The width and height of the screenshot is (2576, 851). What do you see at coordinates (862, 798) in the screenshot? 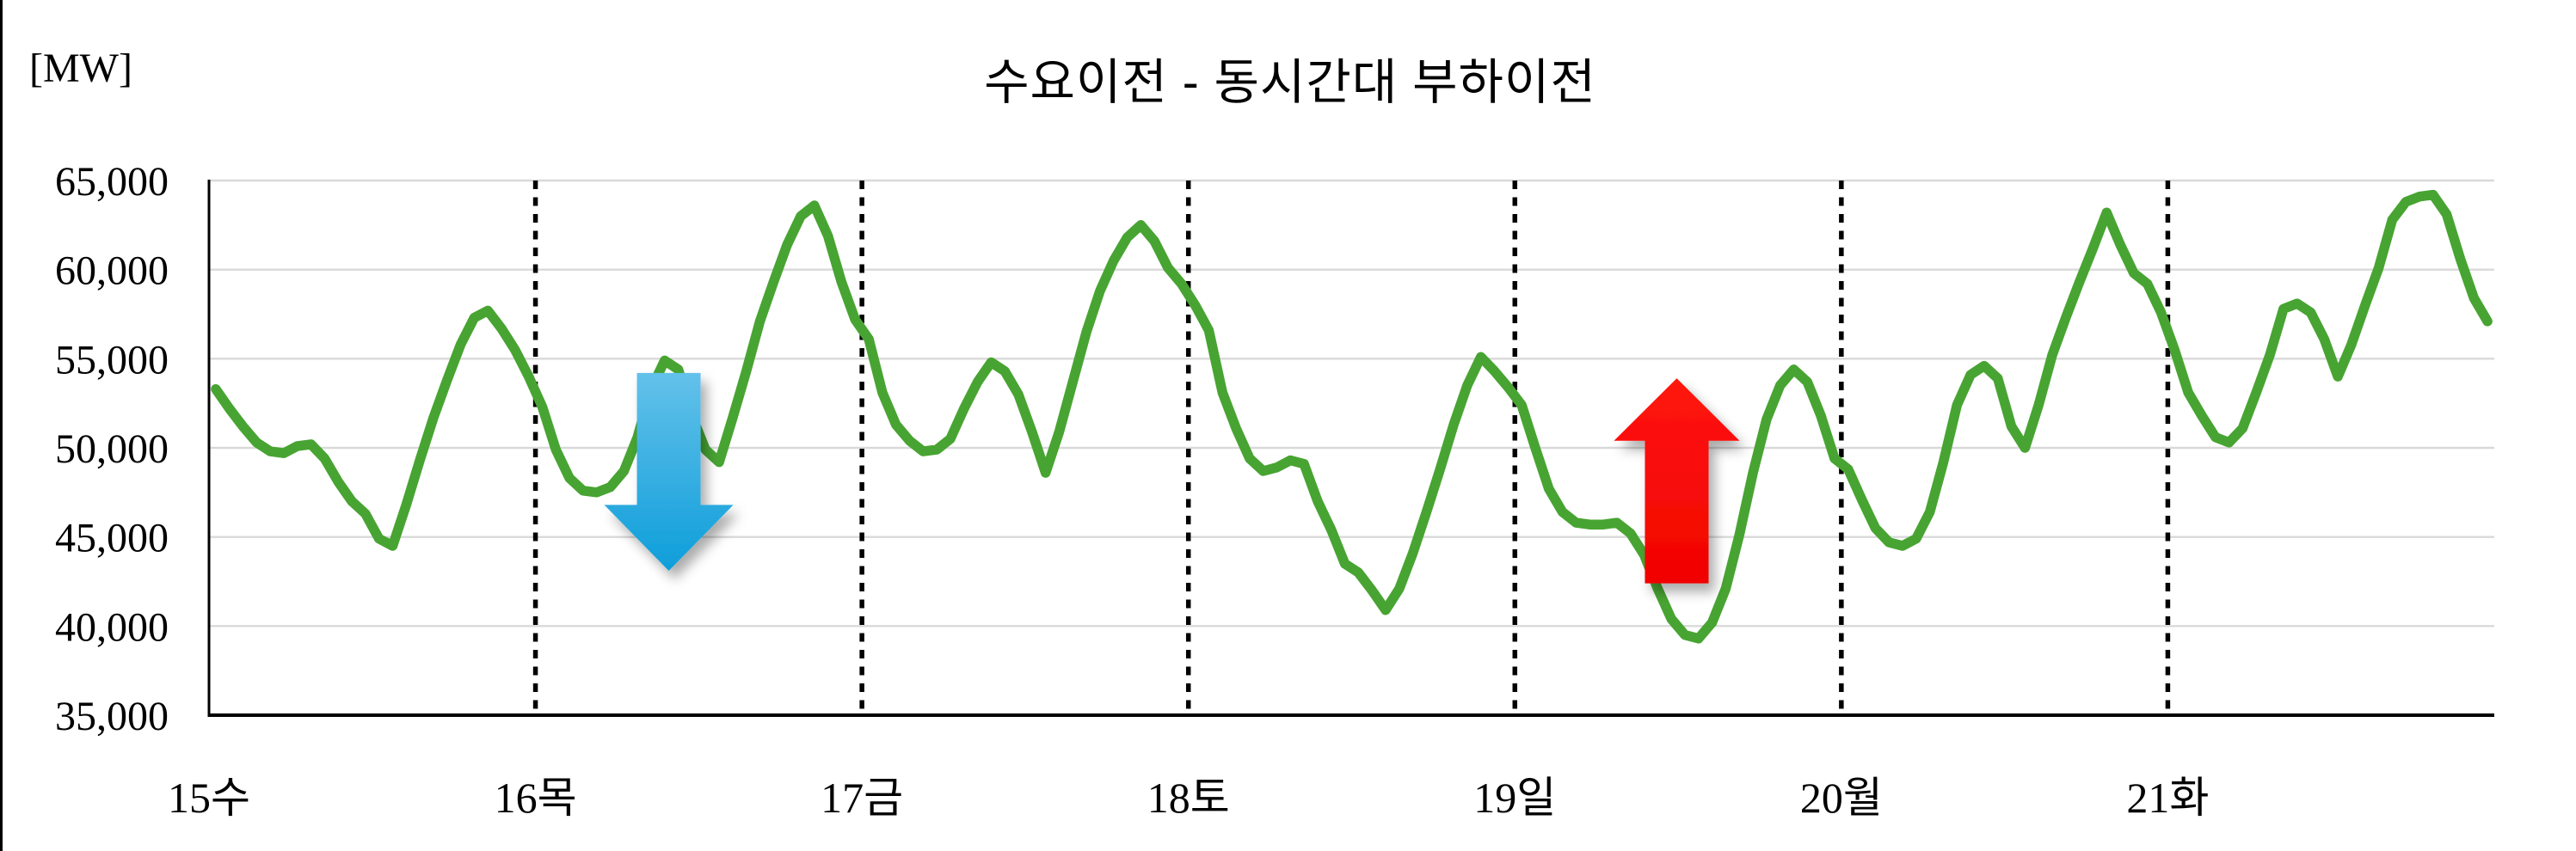
I see `x-day-label: 17금` at bounding box center [862, 798].